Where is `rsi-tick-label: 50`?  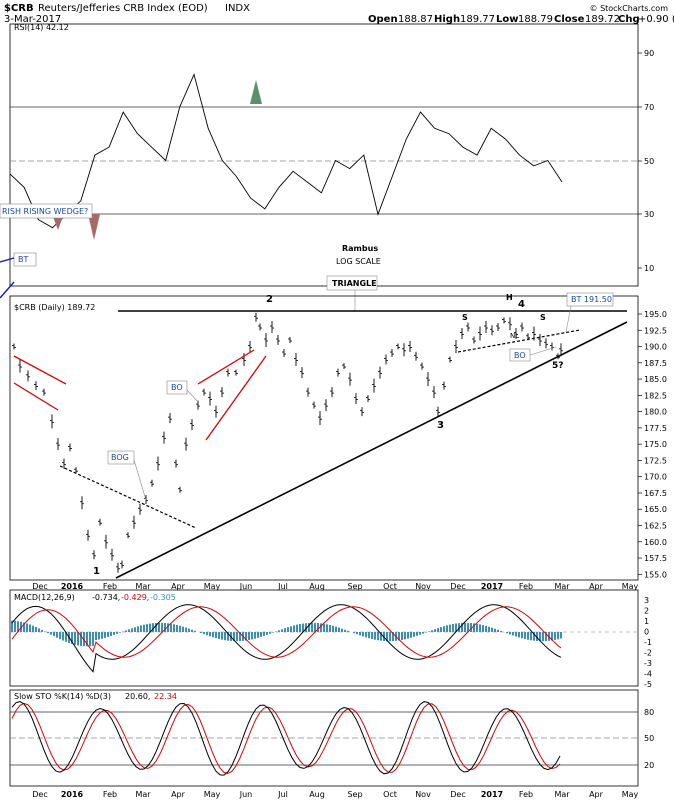 rsi-tick-label: 50 is located at coordinates (649, 161).